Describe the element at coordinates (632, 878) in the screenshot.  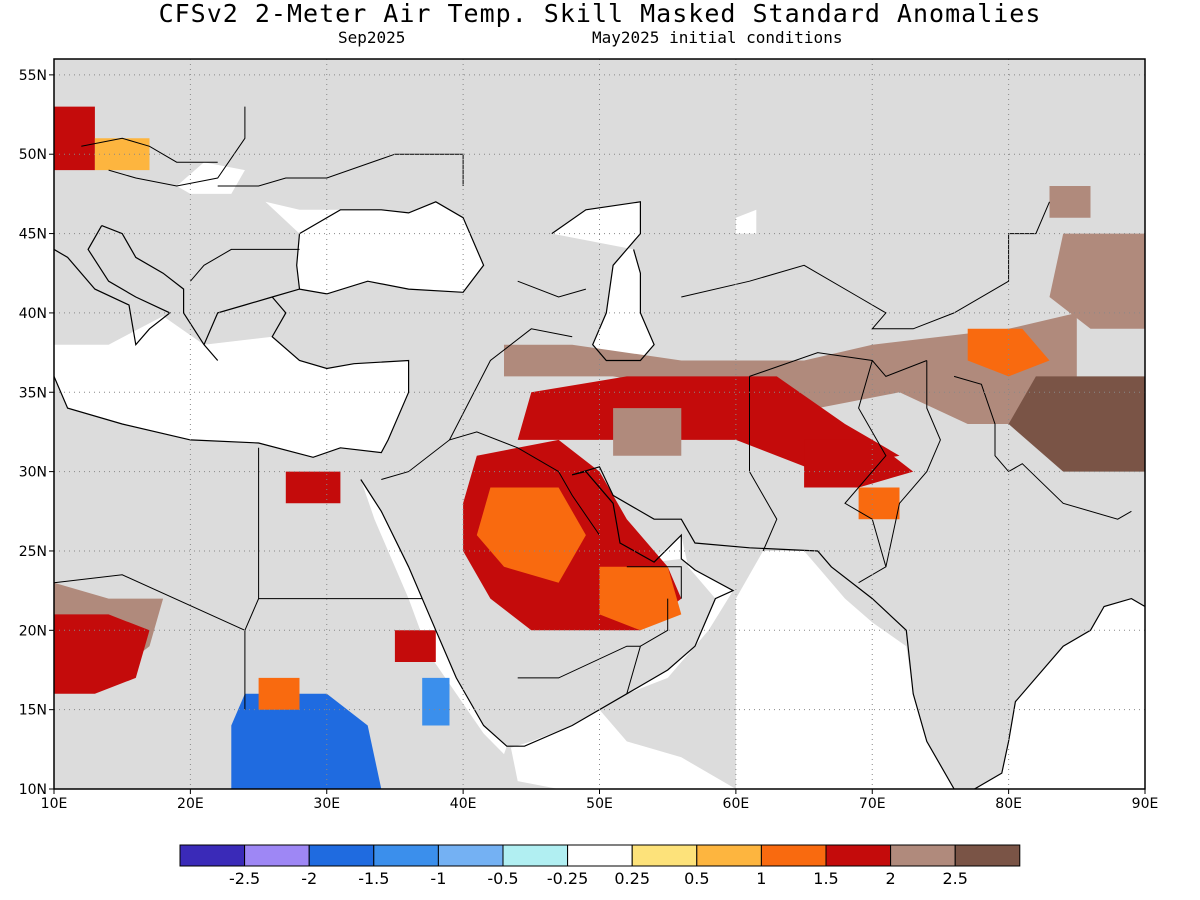
I see `colorbar-label: 0.25` at that location.